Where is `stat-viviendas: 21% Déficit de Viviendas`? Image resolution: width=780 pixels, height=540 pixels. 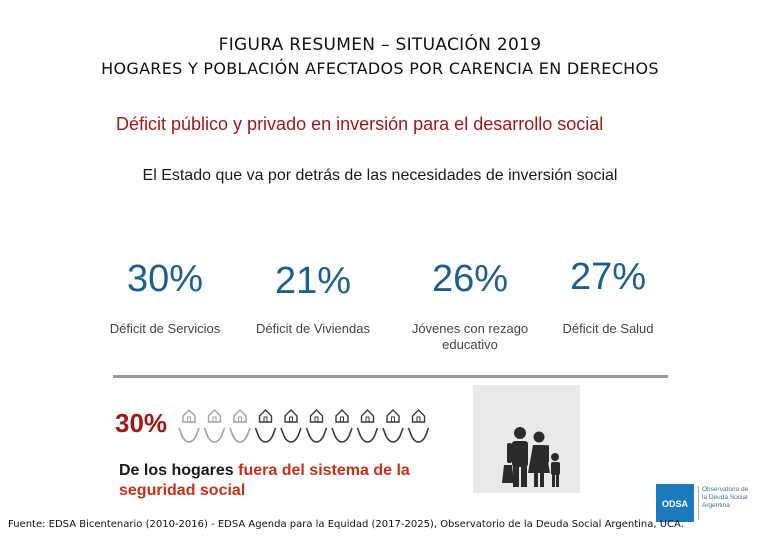 stat-viviendas: 21% Déficit de Viviendas is located at coordinates (313, 298).